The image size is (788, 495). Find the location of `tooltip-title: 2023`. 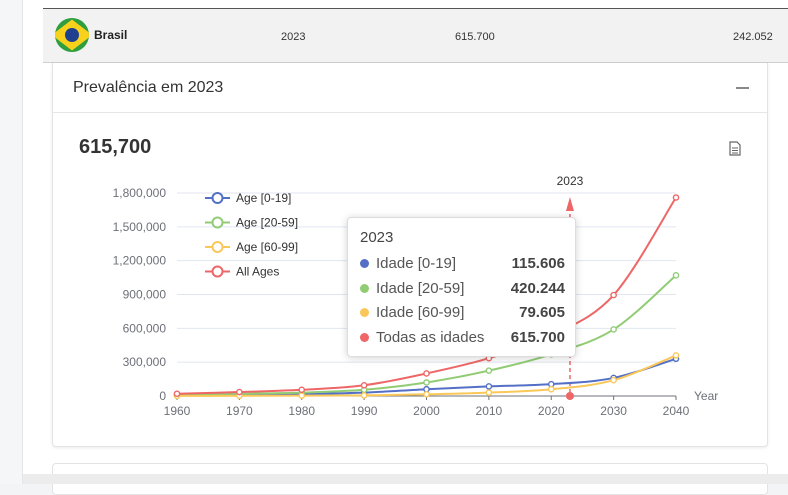

tooltip-title: 2023 is located at coordinates (377, 237).